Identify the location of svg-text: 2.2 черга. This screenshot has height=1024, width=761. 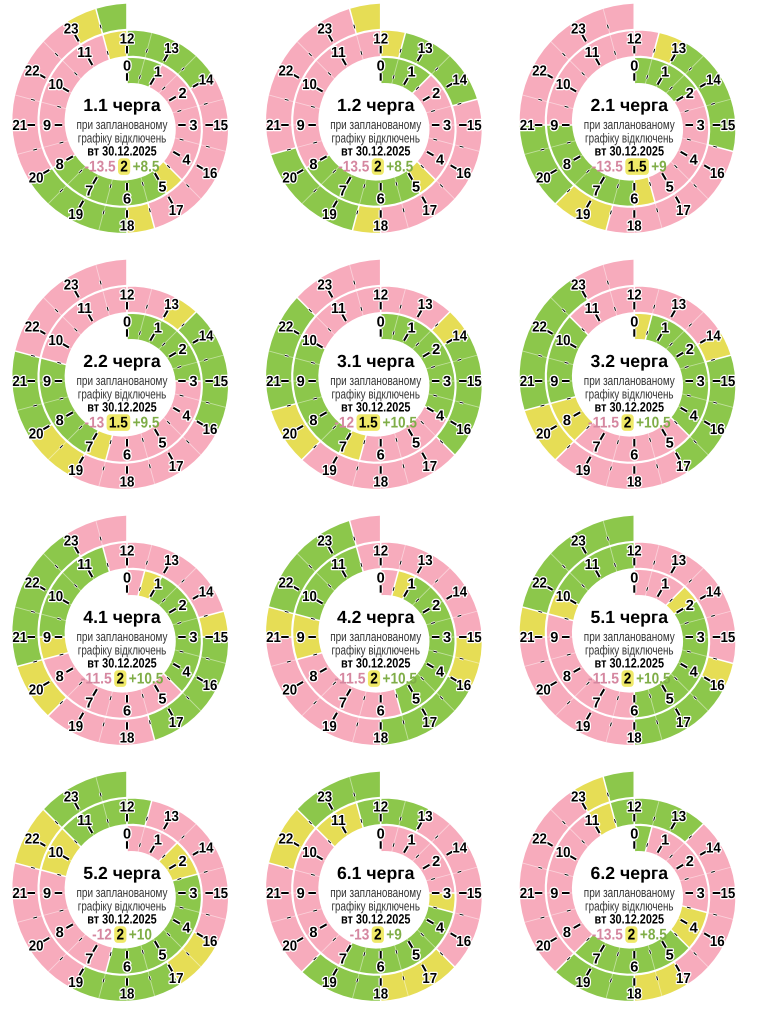
(122, 361).